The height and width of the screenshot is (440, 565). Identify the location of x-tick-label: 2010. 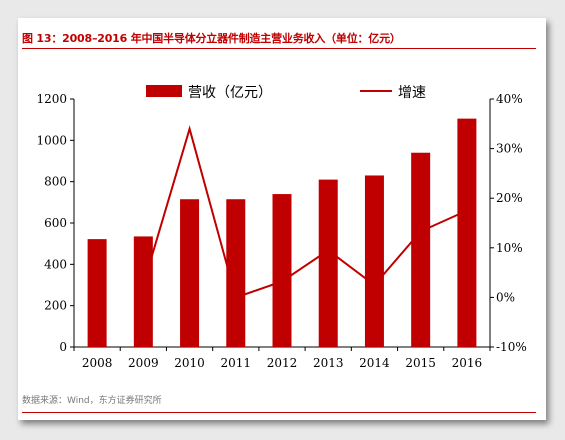
(189, 363).